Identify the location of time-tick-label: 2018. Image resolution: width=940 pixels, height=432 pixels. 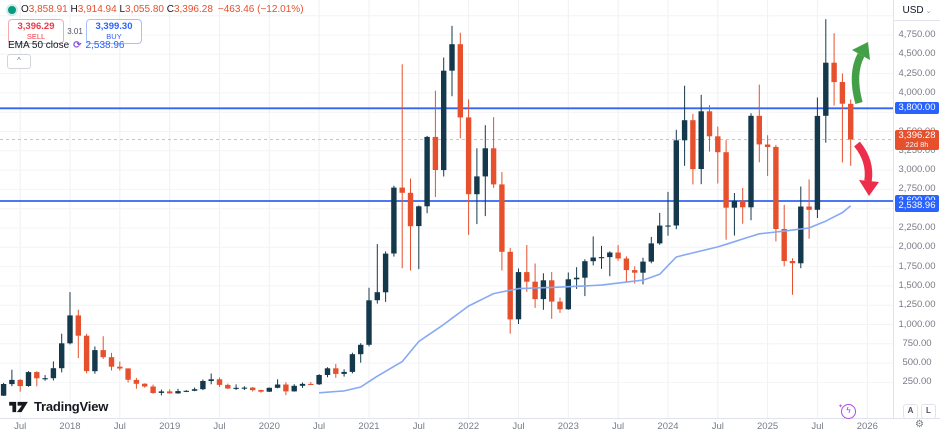
(70, 426).